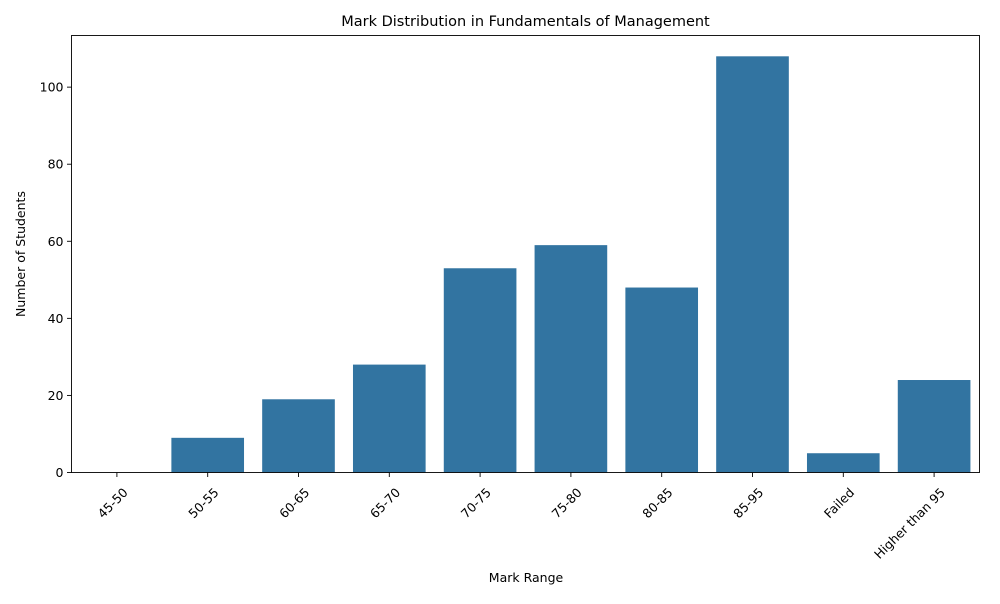 The height and width of the screenshot is (604, 1000). I want to click on y-axis-ticks: 0 20 40 60 80 100, so click(56, 280).